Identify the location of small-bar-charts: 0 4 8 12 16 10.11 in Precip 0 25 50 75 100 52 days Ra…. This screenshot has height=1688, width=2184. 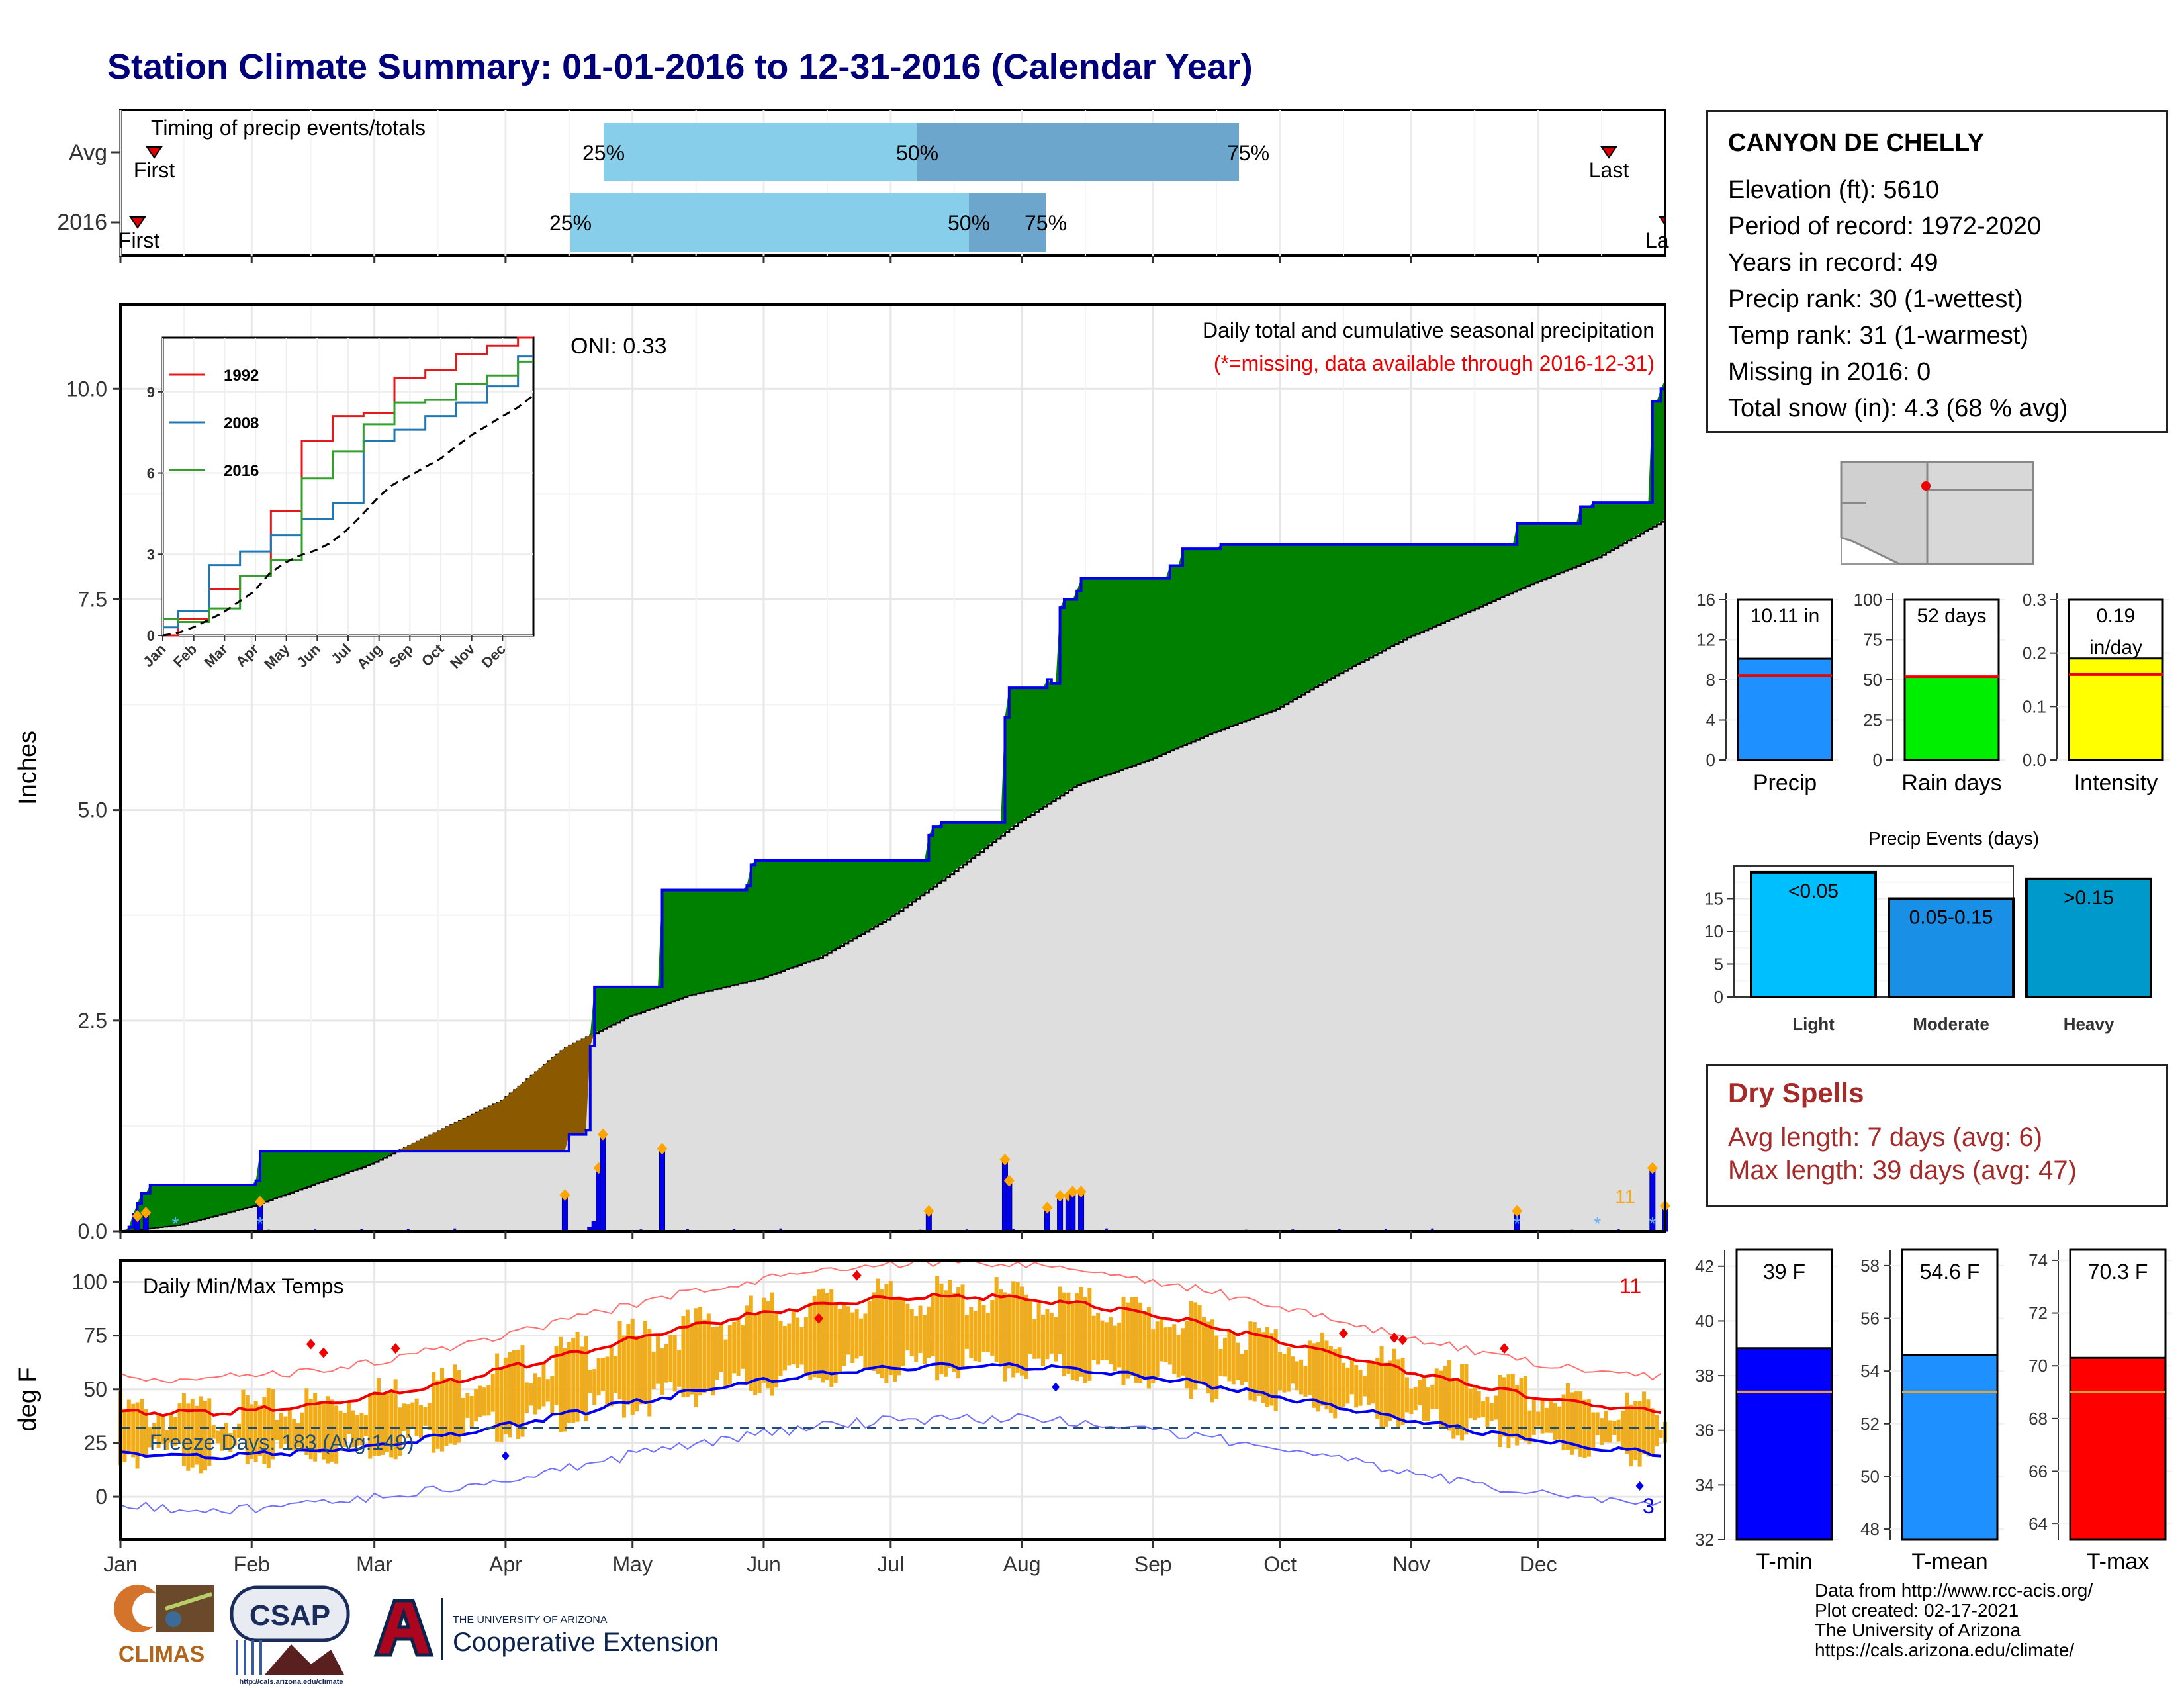
(1932, 693).